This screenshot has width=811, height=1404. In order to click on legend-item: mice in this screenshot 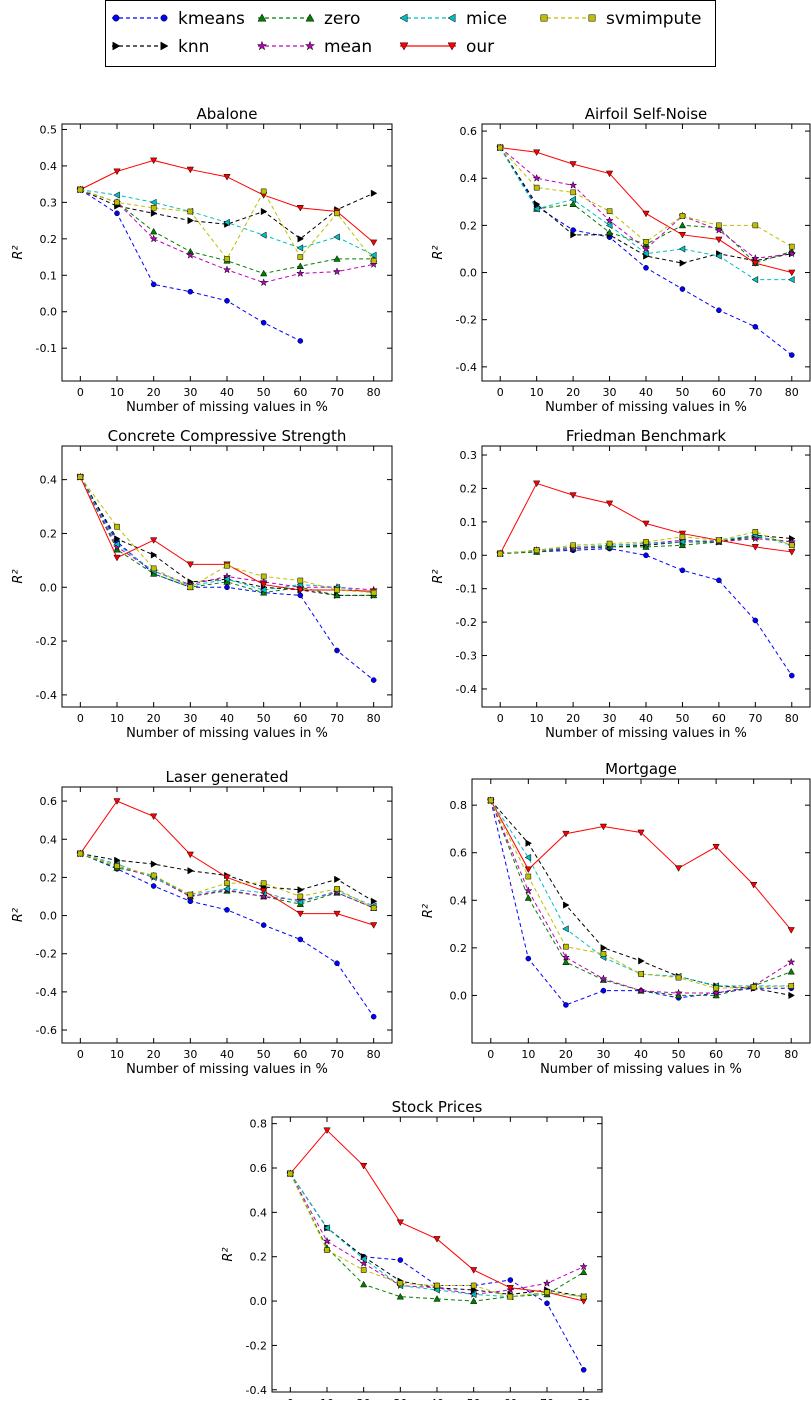, I will do `click(453, 19)`.